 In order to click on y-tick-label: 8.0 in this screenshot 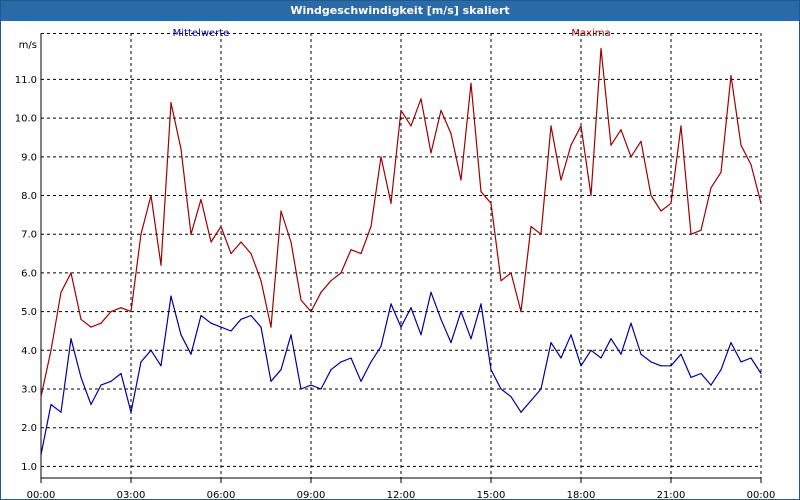, I will do `click(29, 196)`.